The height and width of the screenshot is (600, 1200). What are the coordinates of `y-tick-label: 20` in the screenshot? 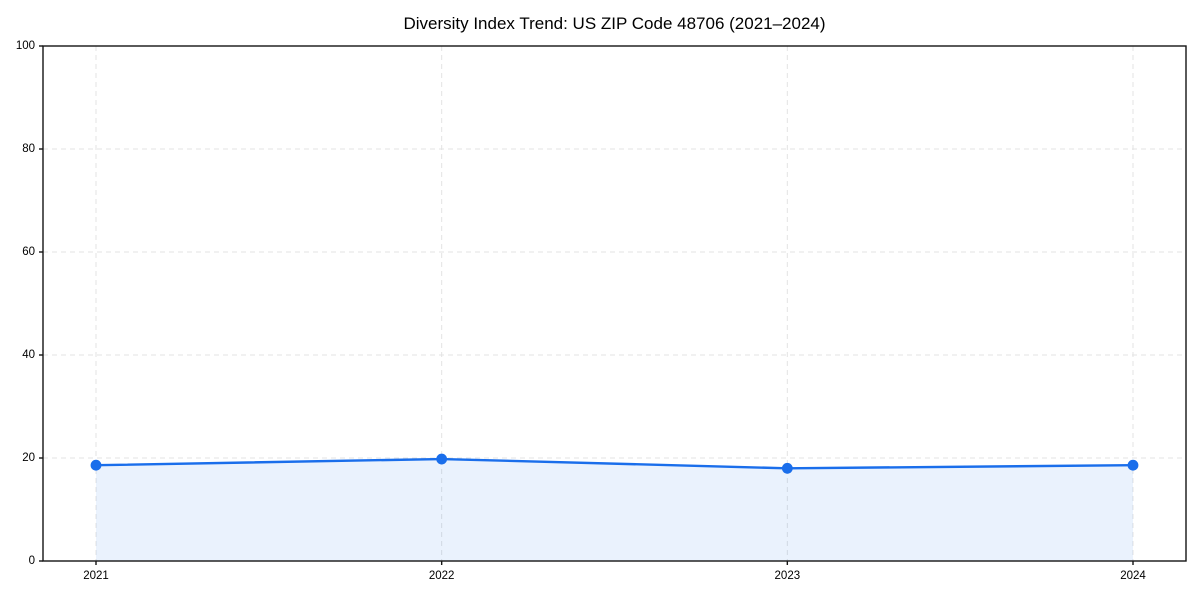 It's located at (28, 458).